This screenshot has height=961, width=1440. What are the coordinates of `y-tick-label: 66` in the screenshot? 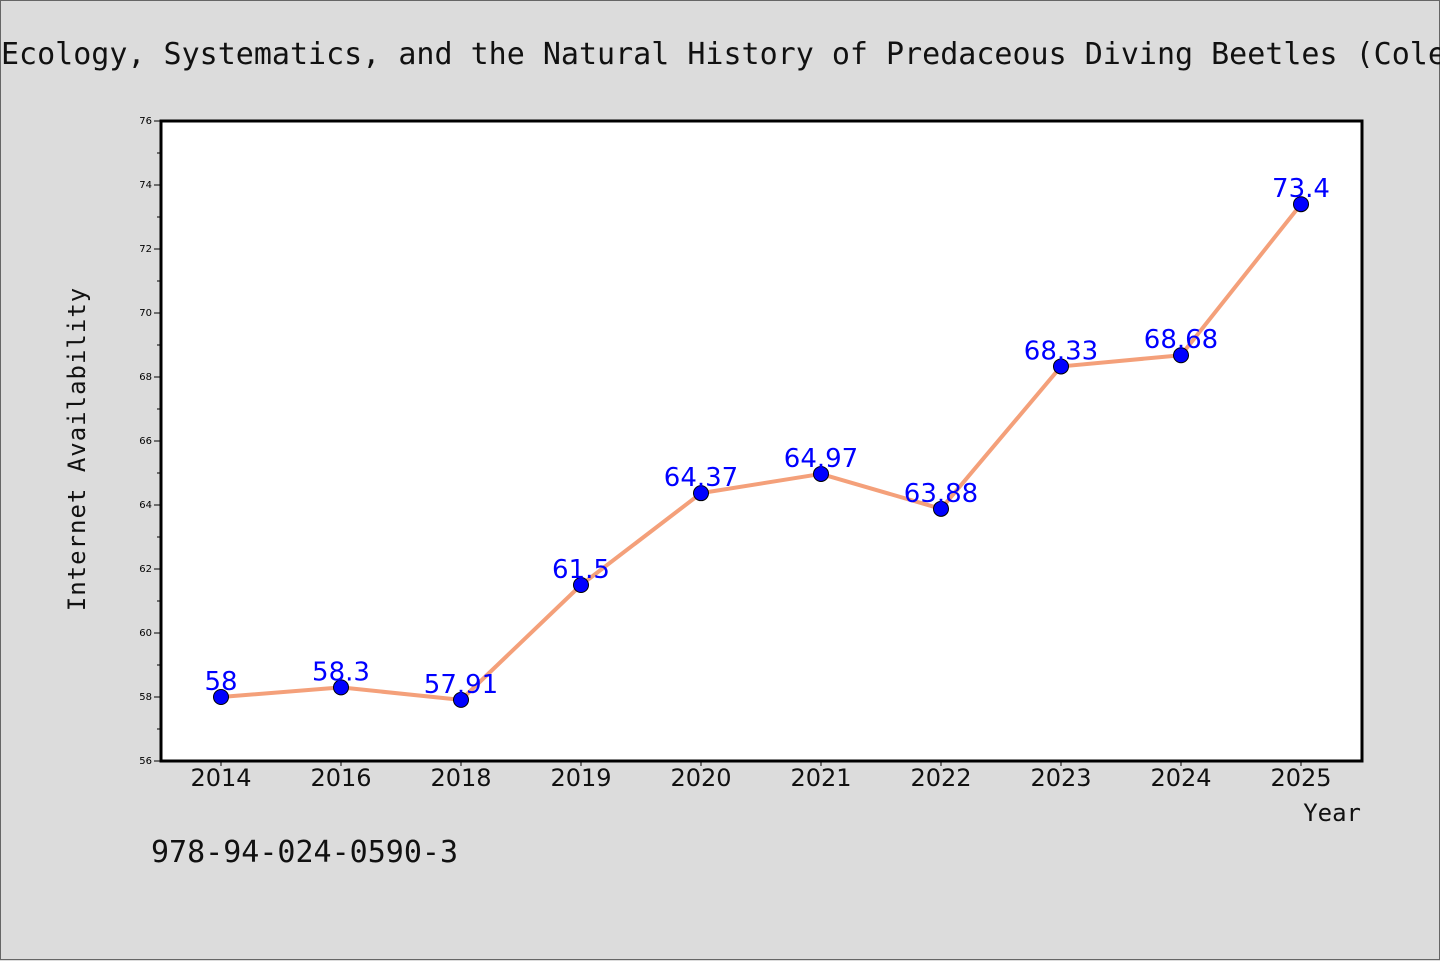 It's located at (145, 441).